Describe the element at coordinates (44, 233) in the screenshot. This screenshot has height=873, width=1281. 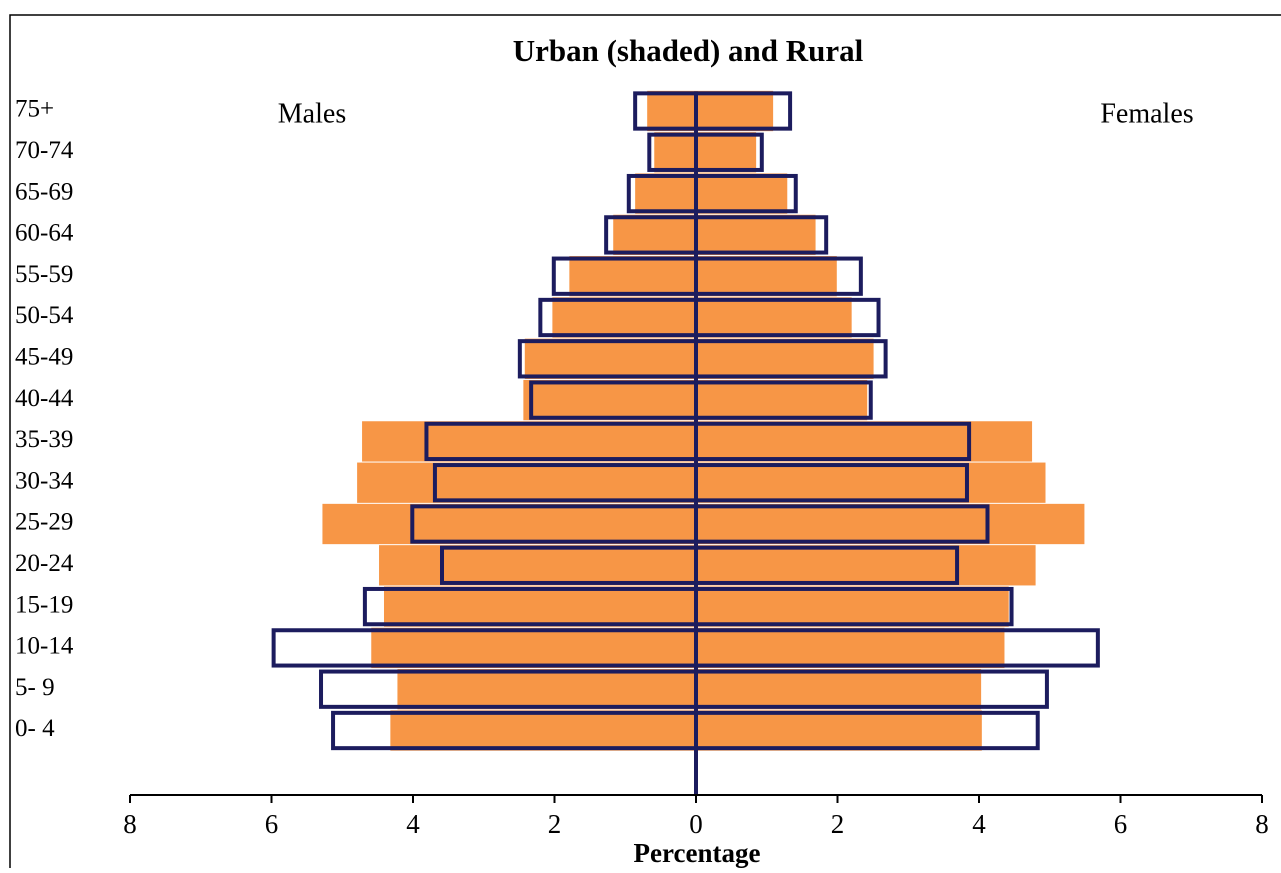
I see `y-tick-label: 60-64` at that location.